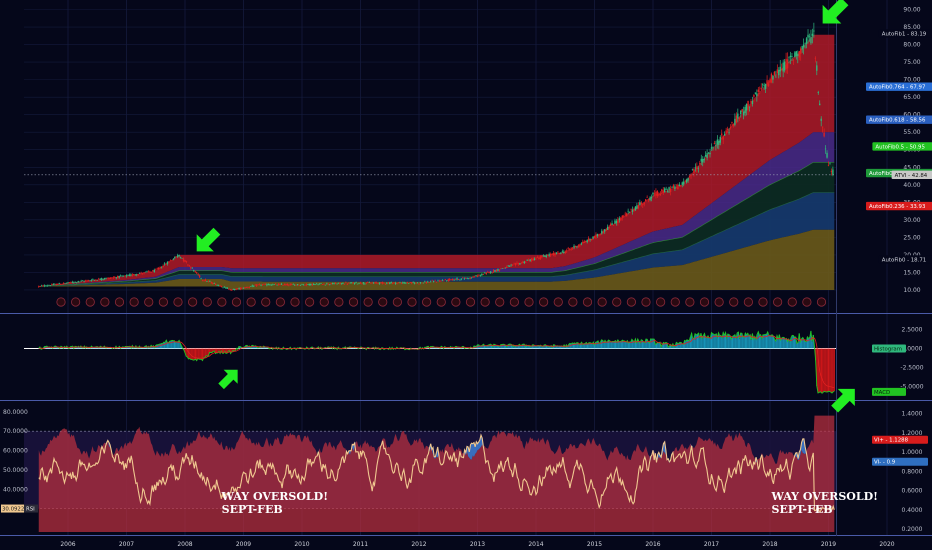 This screenshot has width=932, height=550. Describe the element at coordinates (911, 220) in the screenshot. I see `y-tick-label: 30.00` at that location.